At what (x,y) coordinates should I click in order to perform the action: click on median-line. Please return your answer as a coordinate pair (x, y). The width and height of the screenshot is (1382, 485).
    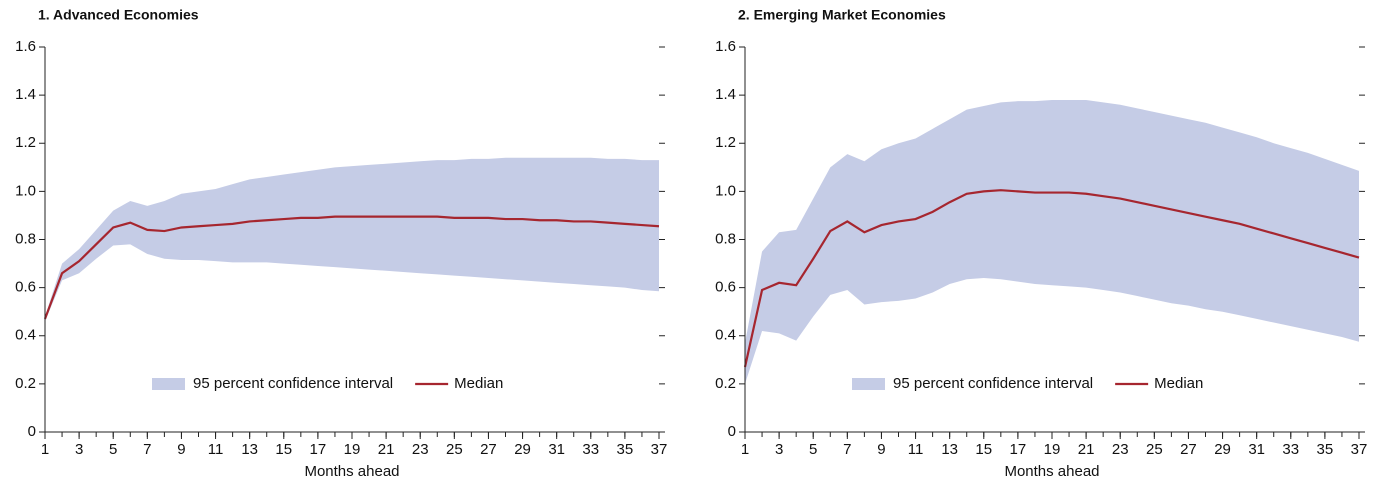
    Looking at the image, I should click on (351, 267).